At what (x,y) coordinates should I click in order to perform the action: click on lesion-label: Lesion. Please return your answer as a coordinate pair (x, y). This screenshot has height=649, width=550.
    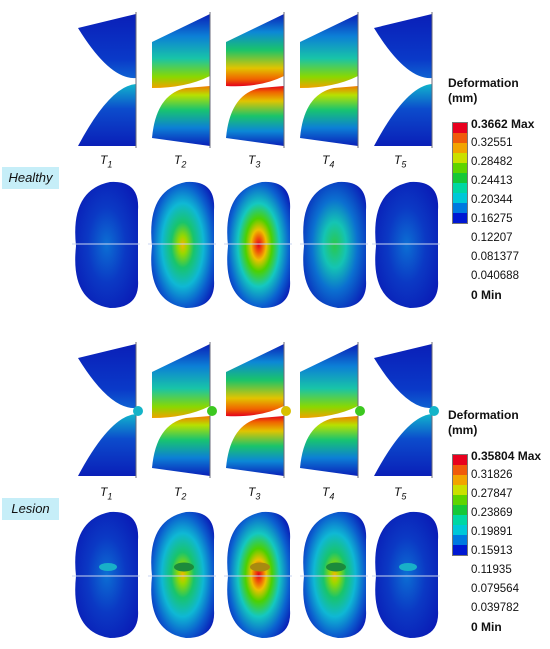
    Looking at the image, I should click on (30, 509).